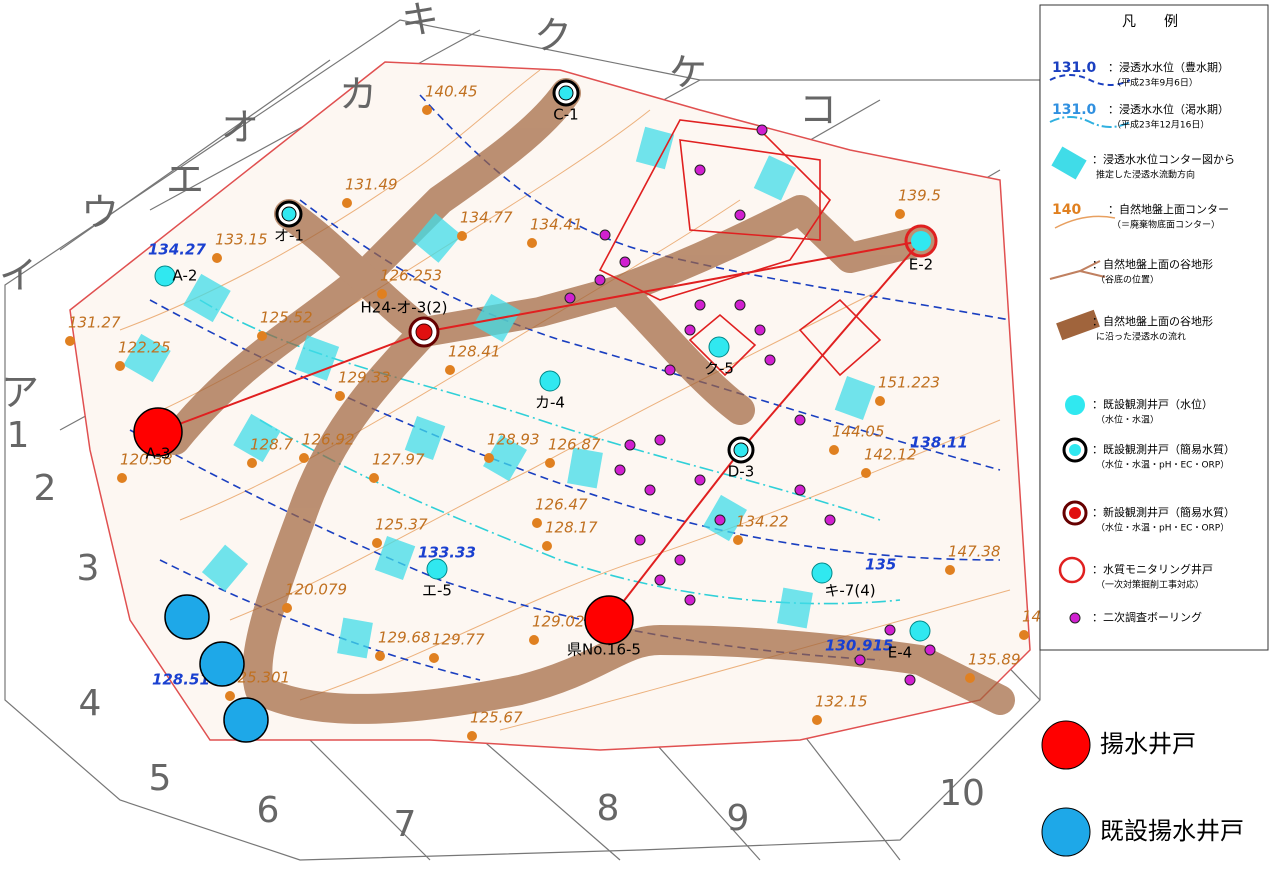 The height and width of the screenshot is (872, 1272). What do you see at coordinates (45, 488) in the screenshot?
I see `grid-number: 2` at bounding box center [45, 488].